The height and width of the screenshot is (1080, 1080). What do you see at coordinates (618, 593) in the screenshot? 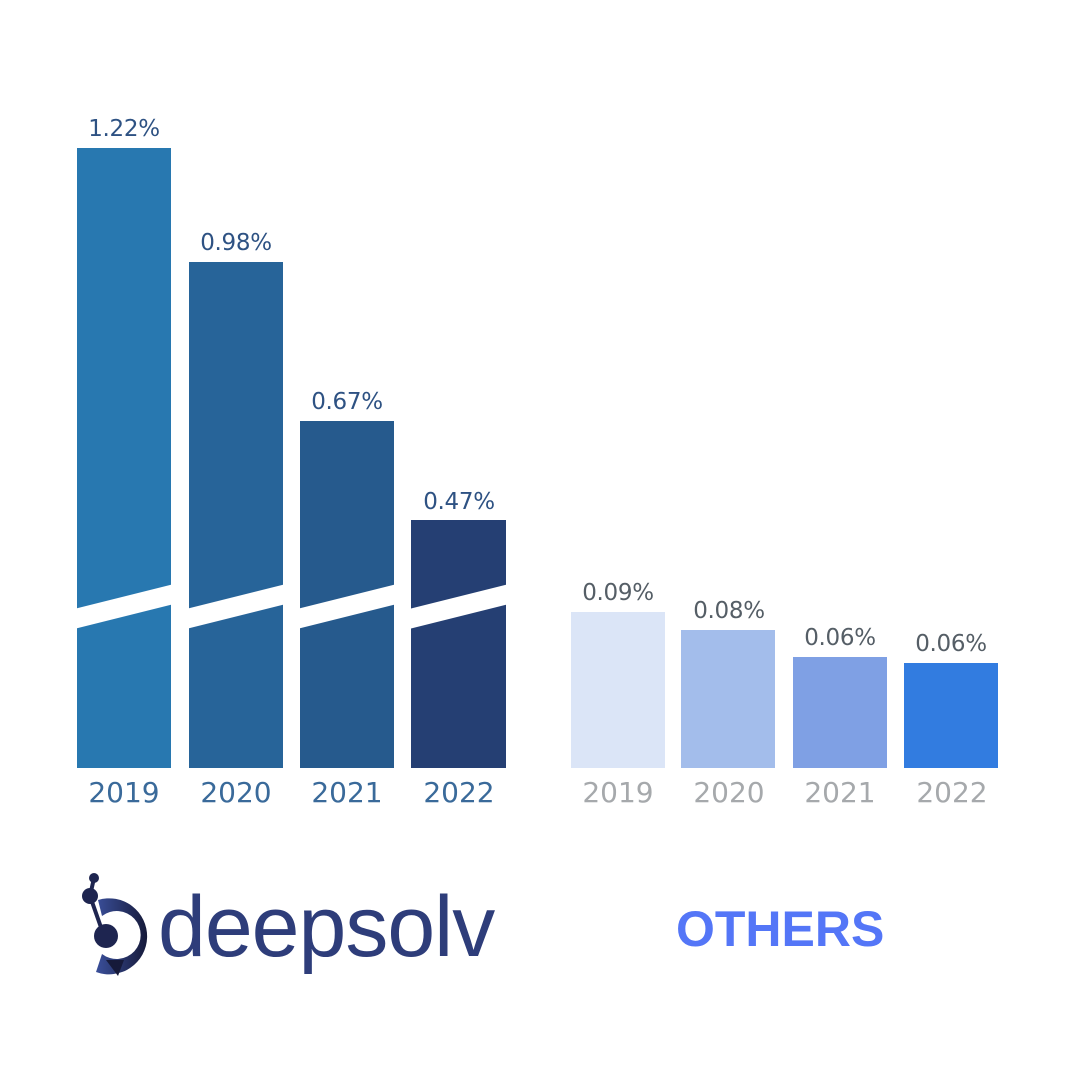
I see `value-label: 0.09%` at bounding box center [618, 593].